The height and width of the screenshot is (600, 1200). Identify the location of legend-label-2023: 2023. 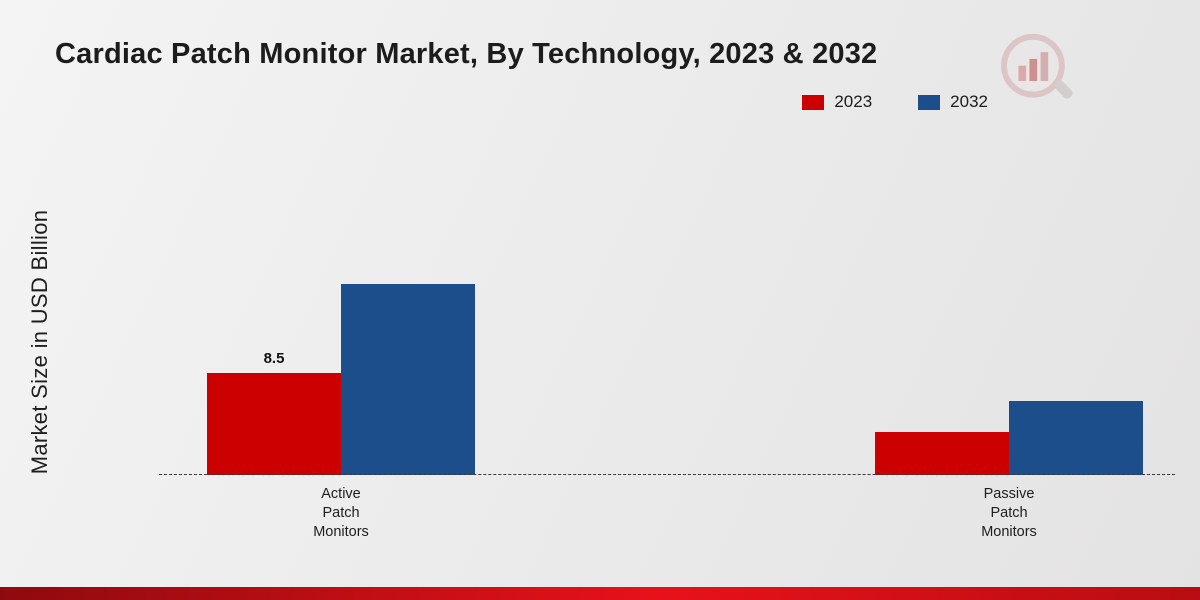
(853, 101).